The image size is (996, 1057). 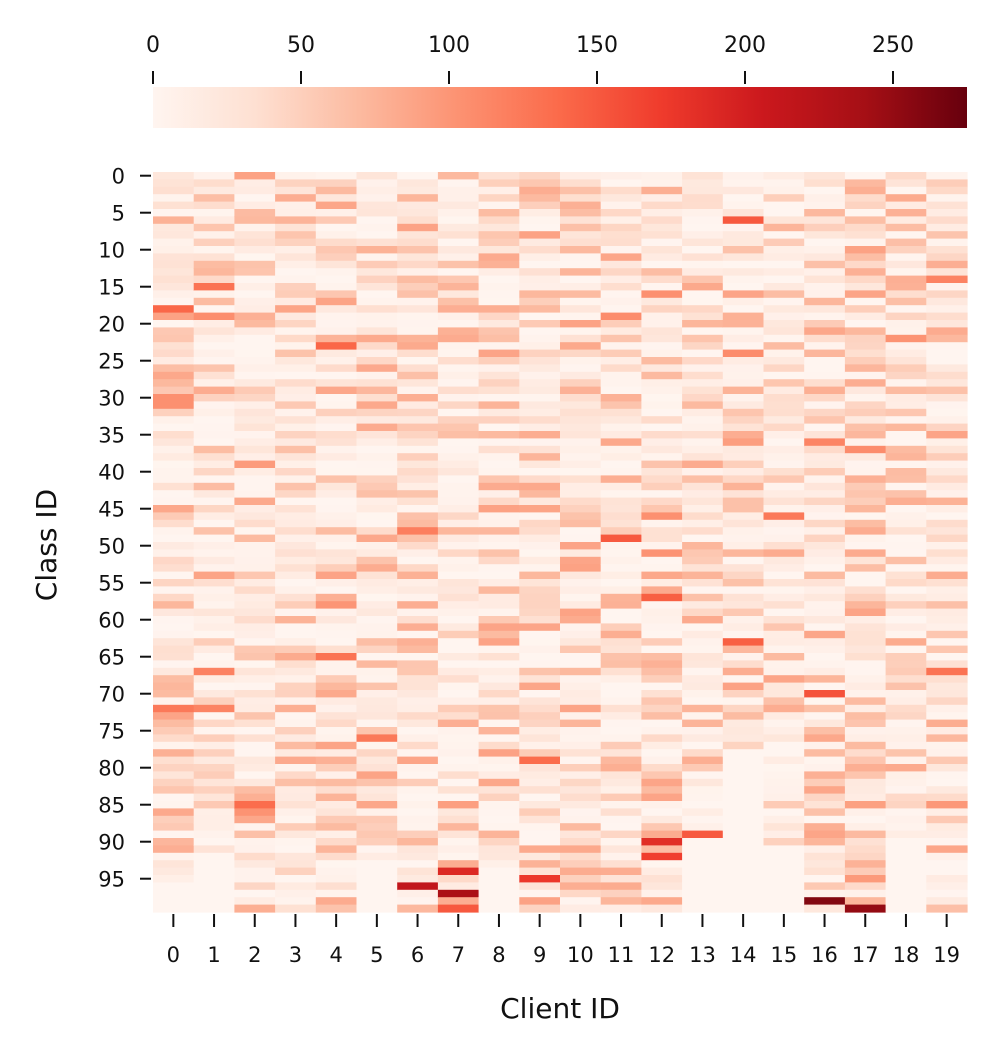 I want to click on y-axis-title: Class ID, so click(x=46, y=545).